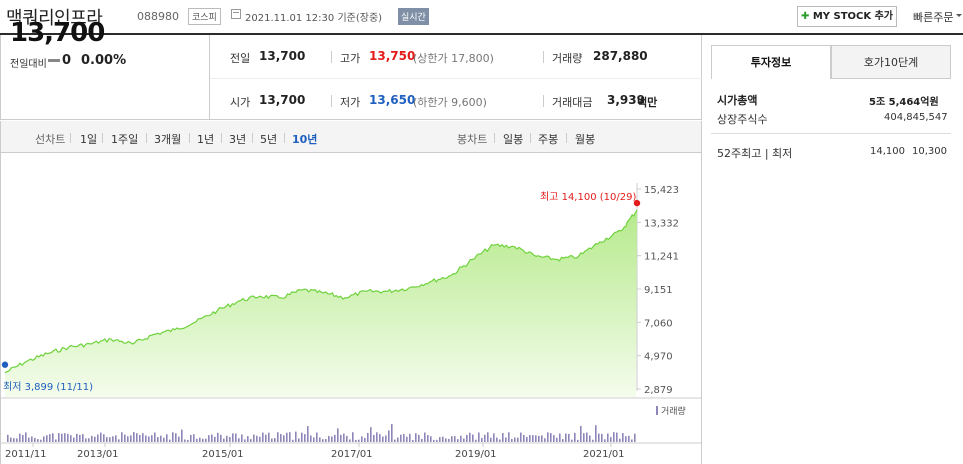  Describe the element at coordinates (891, 62) in the screenshot. I see `tab-orderbook-10: 호가10단계` at that location.